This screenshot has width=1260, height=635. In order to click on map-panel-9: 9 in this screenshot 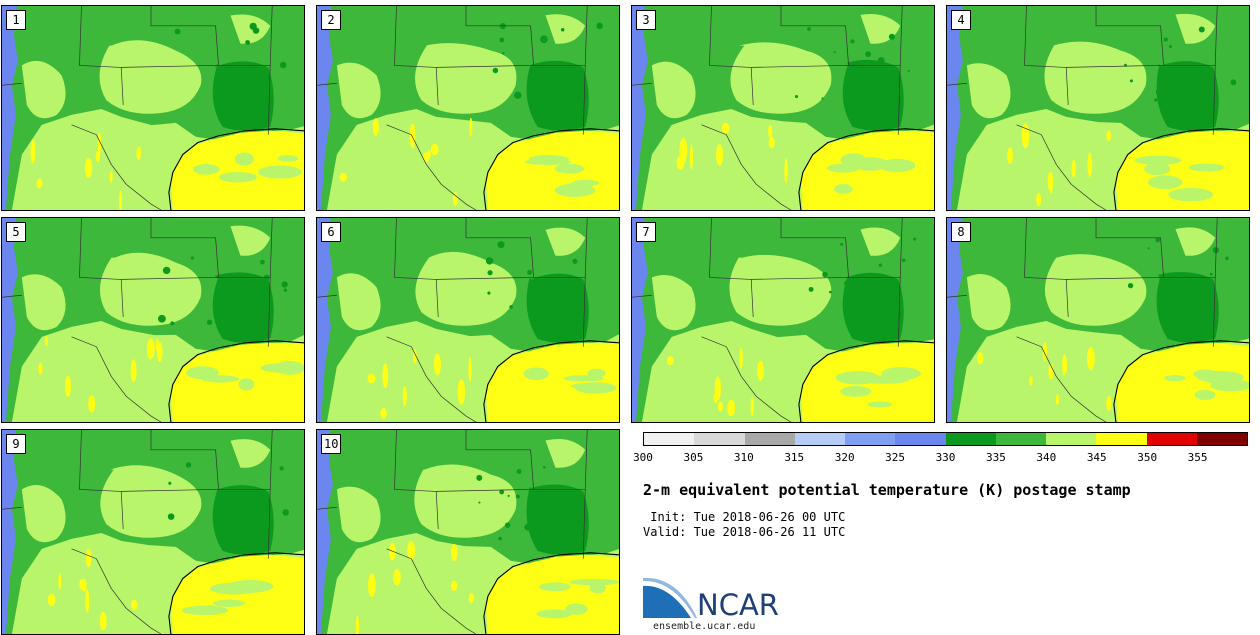, I will do `click(153, 532)`.